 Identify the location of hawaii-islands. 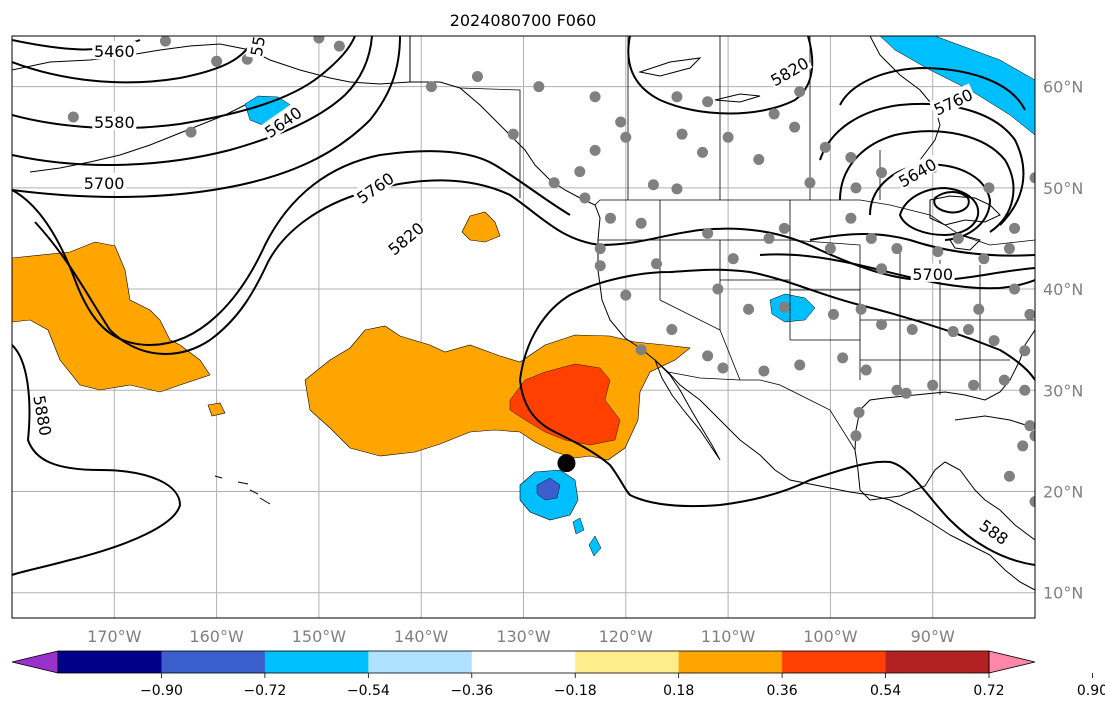
(242, 490).